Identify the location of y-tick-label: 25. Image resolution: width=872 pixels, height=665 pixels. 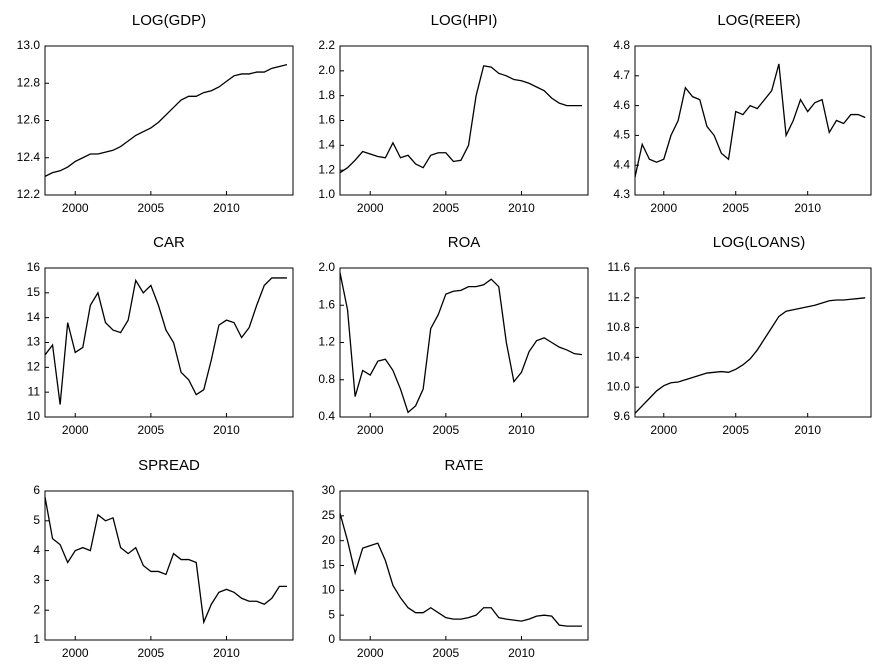
(329, 515).